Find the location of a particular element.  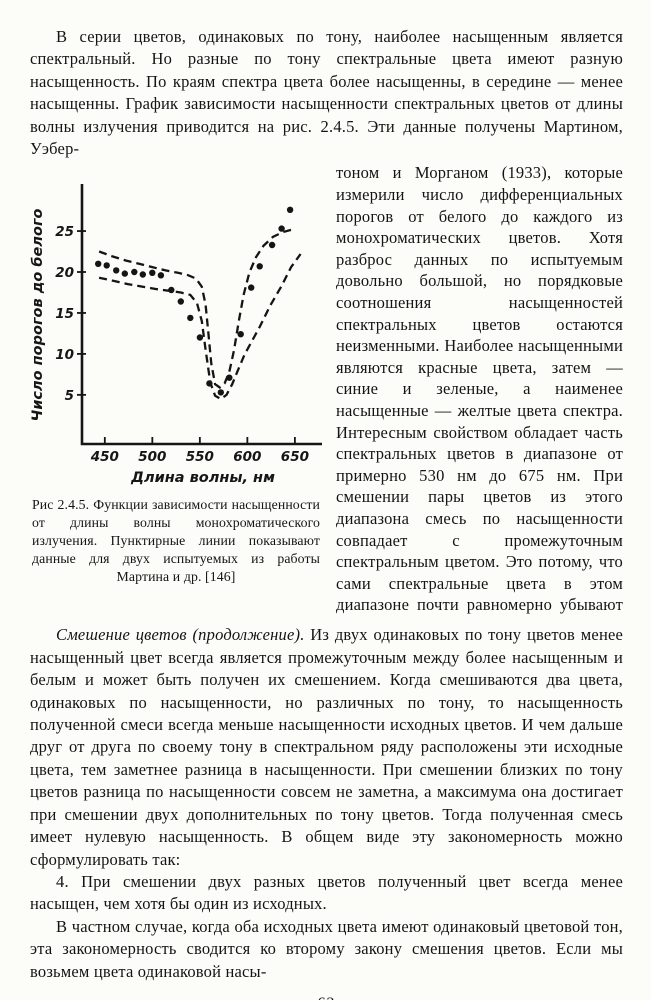

y-tick-label: 5 is located at coordinates (69, 396).